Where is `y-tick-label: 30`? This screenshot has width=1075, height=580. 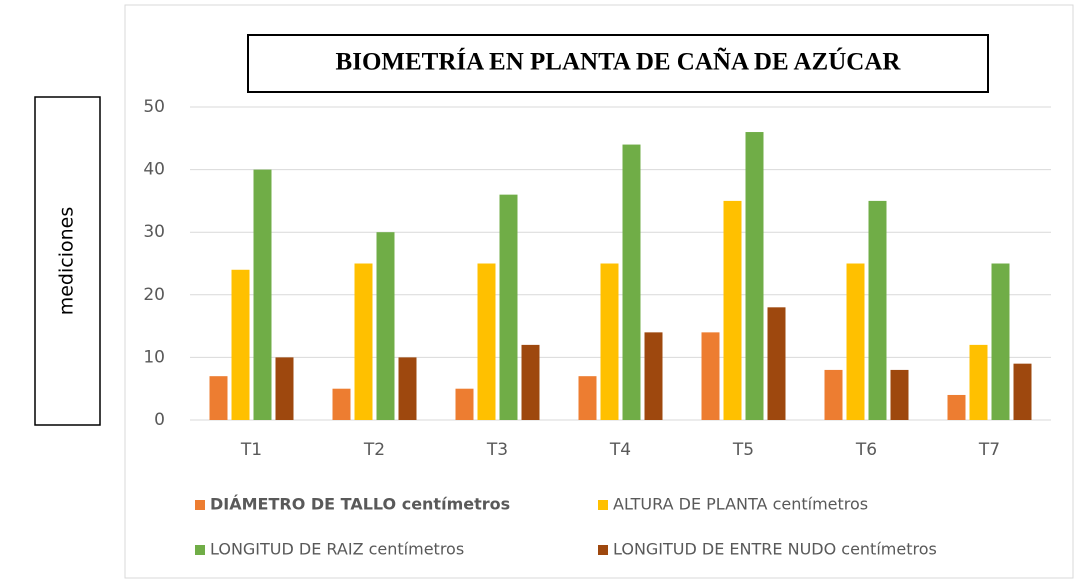
y-tick-label: 30 is located at coordinates (154, 232).